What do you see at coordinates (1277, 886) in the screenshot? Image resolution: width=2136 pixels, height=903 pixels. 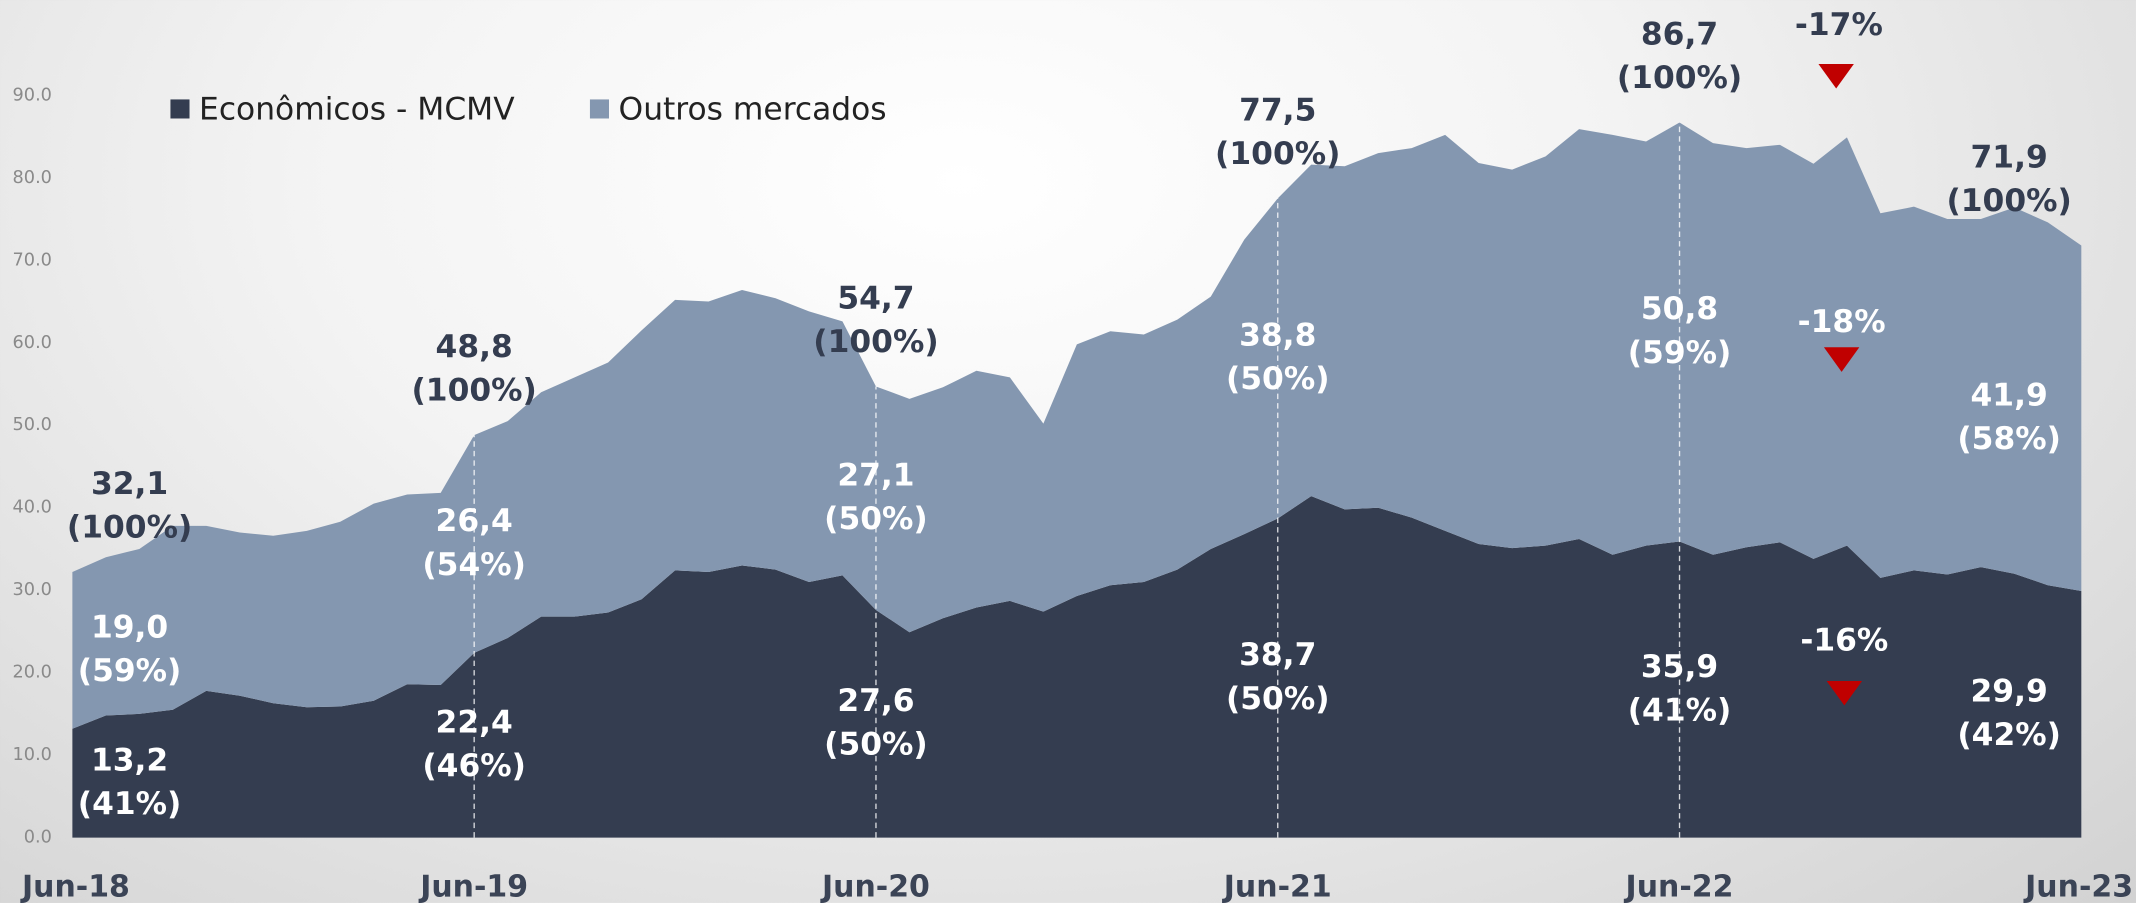 I see `x-tick-label: Jun-21` at bounding box center [1277, 886].